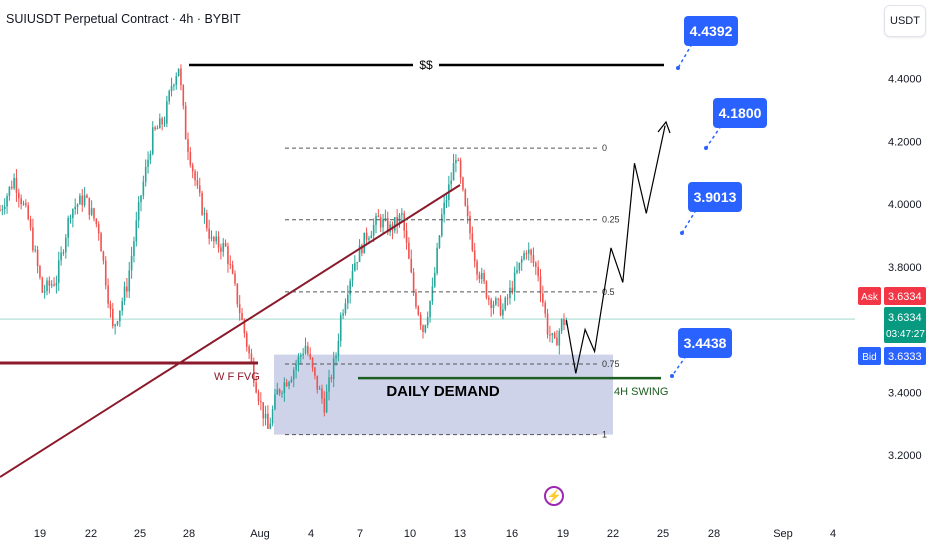 Image resolution: width=932 pixels, height=550 pixels. Describe the element at coordinates (740, 113) in the screenshot. I see `callout-box` at that location.